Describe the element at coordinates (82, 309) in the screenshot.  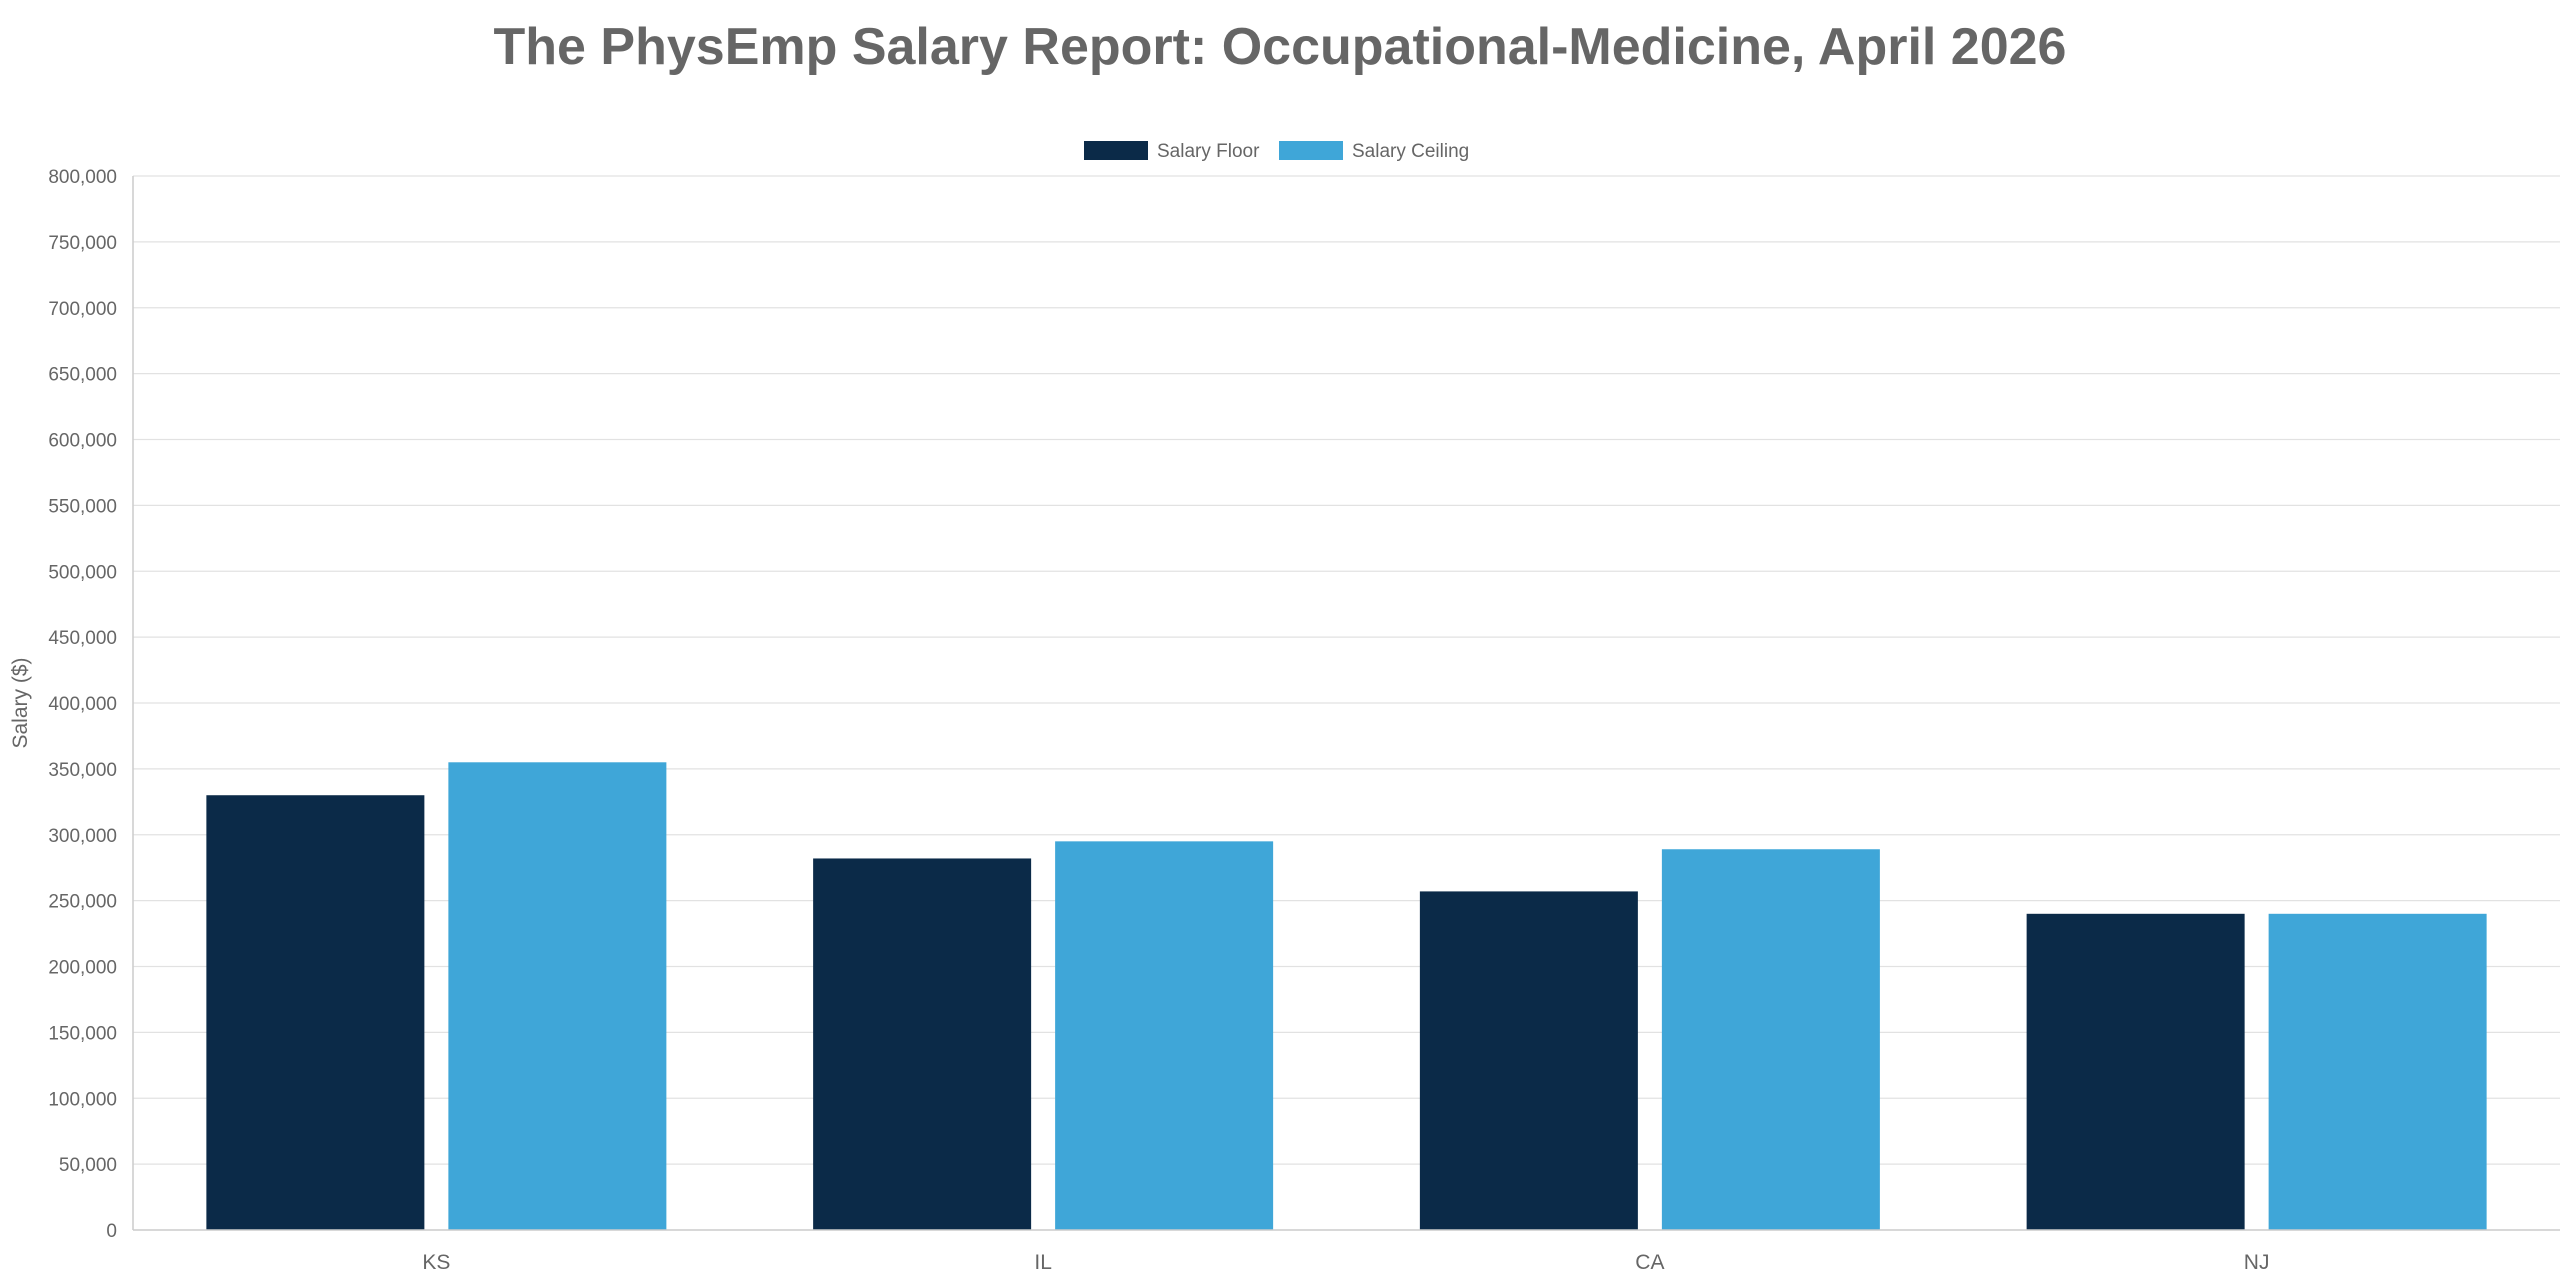
I see `y-tick-label: 700,000` at that location.